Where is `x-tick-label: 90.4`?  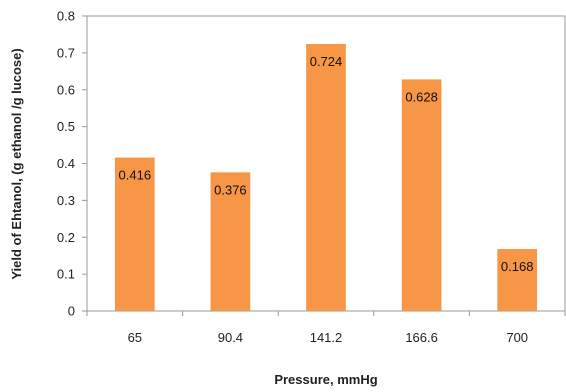
x-tick-label: 90.4 is located at coordinates (230, 337).